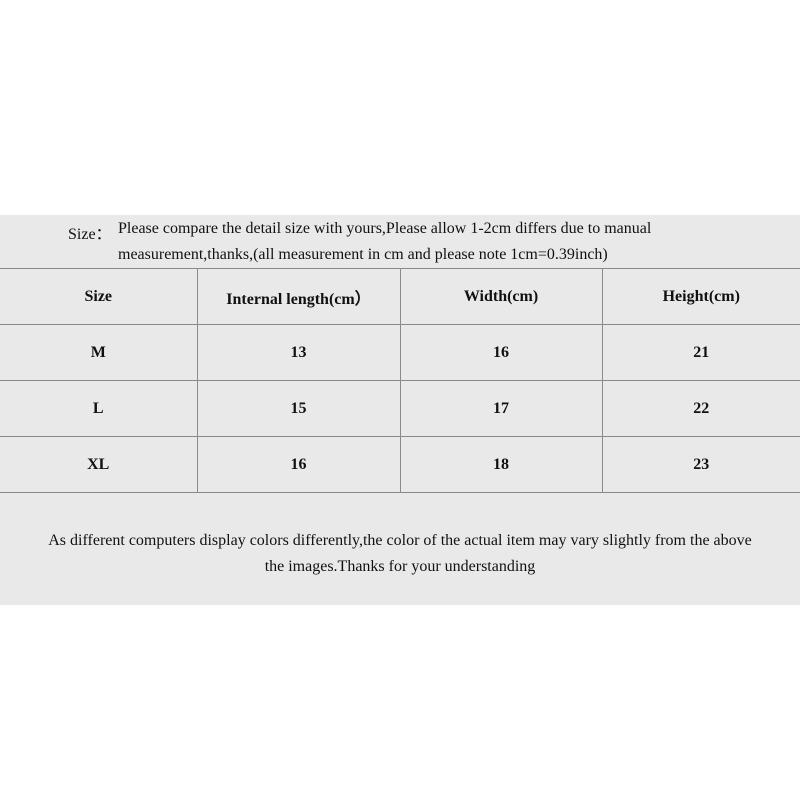  I want to click on header-cell: Height(cm), so click(700, 296).